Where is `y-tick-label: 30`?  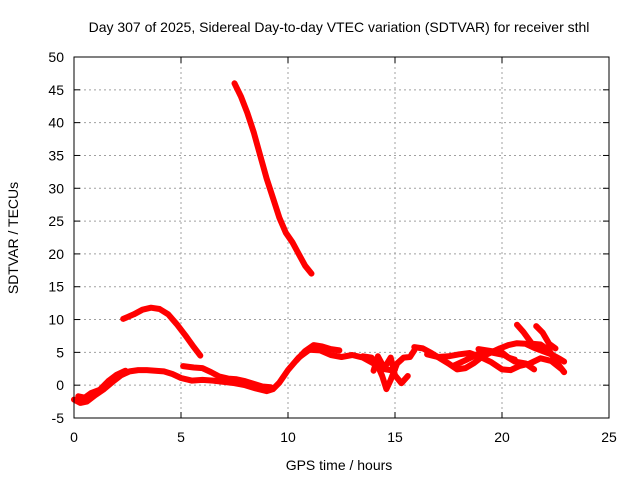
y-tick-label: 30 is located at coordinates (56, 188).